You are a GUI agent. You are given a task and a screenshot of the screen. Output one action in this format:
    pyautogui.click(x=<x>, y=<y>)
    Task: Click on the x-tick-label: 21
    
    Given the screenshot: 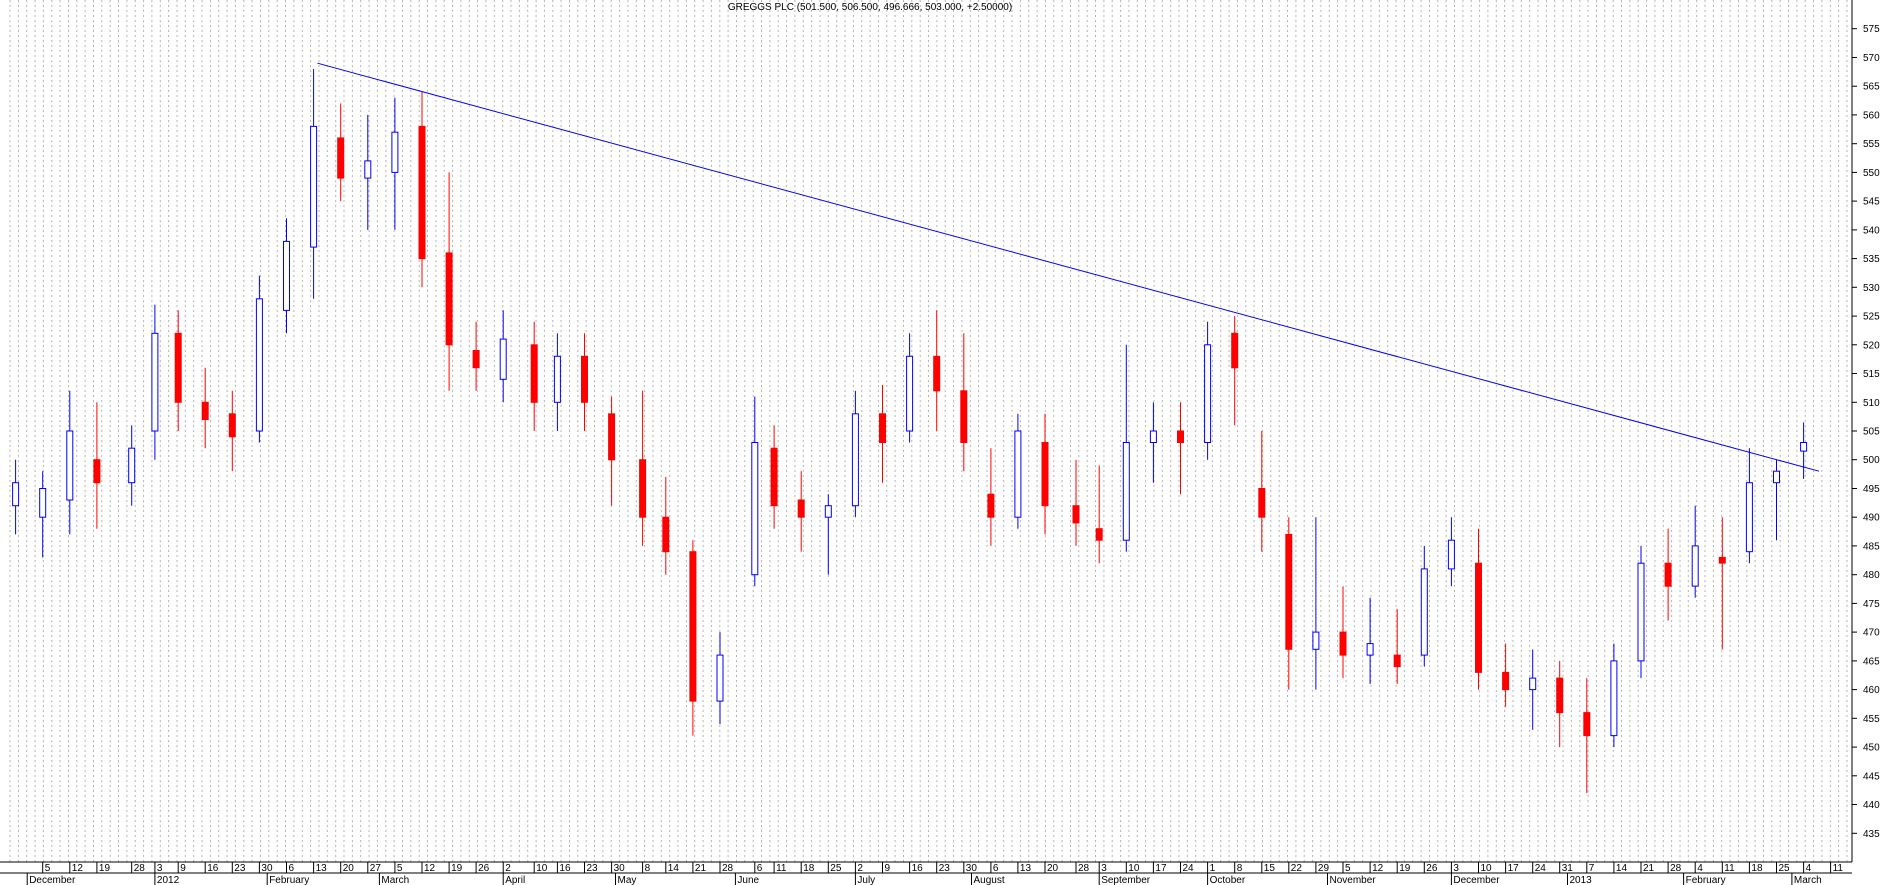 What is the action you would take?
    pyautogui.click(x=701, y=868)
    